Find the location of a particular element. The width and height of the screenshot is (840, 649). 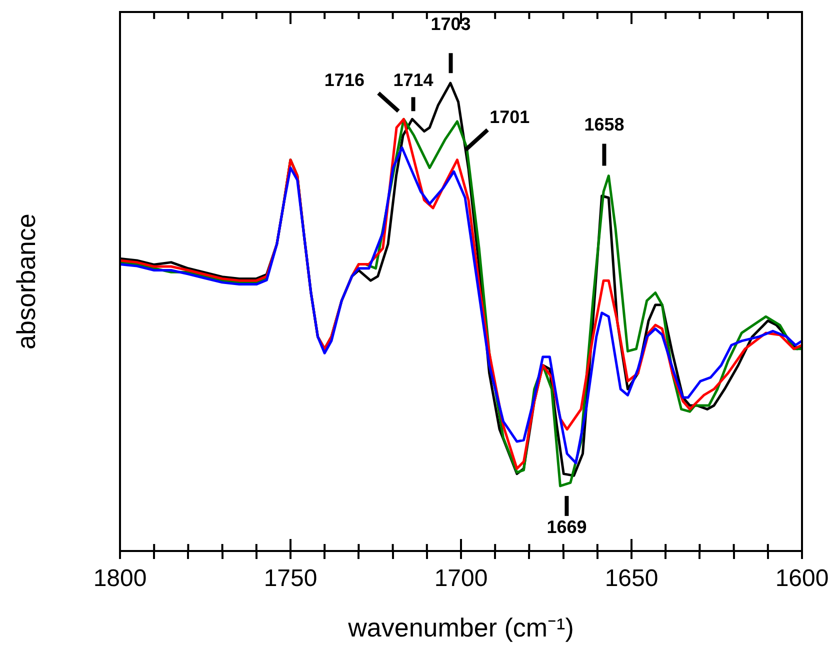

x-axis-title: wavenumber (cm⁻¹) is located at coordinates (460, 627).